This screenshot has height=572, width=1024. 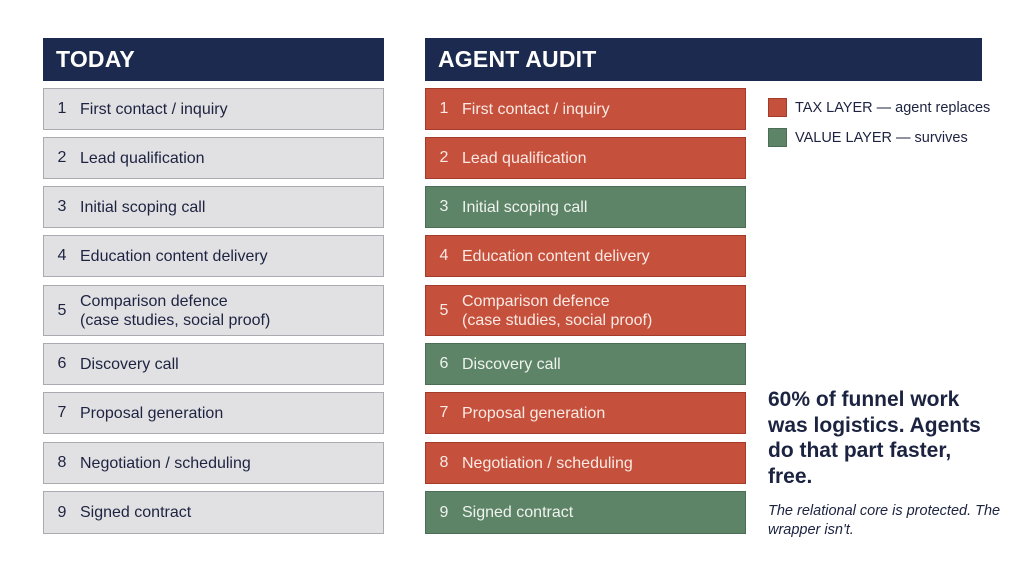 I want to click on today-step-row: 9 Signed contract, so click(x=213, y=512).